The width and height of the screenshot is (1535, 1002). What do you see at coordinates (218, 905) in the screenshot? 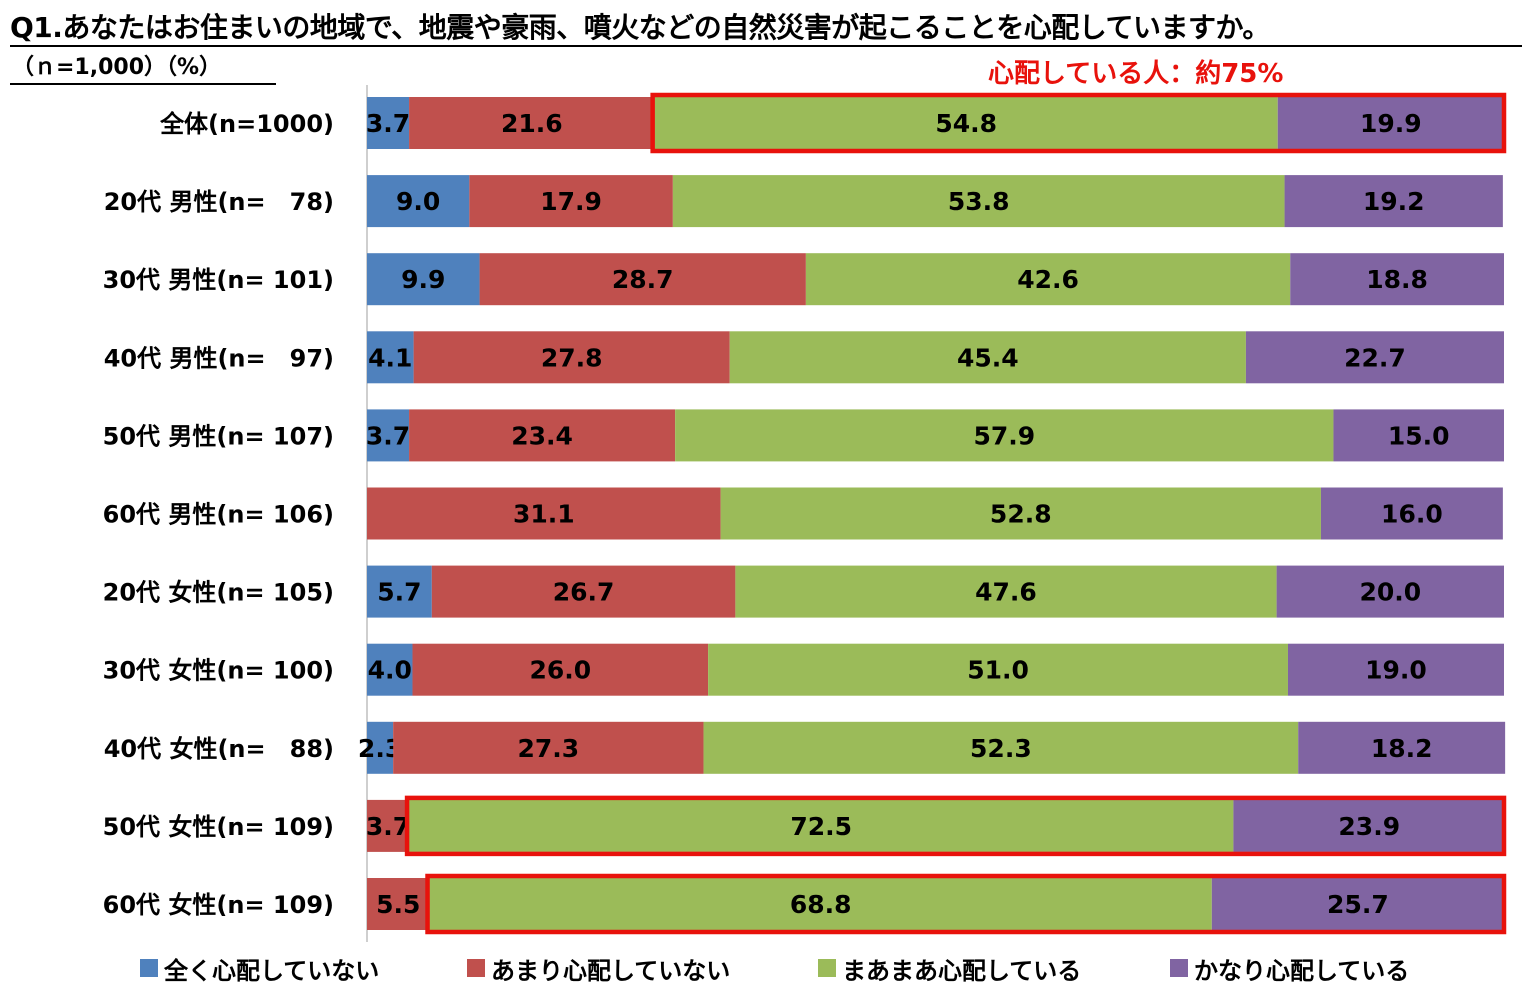
I see `category-label: 60代 女性(n= 109)` at bounding box center [218, 905].